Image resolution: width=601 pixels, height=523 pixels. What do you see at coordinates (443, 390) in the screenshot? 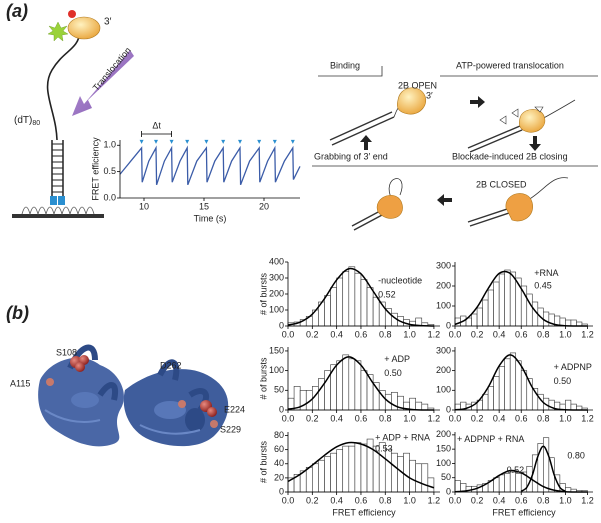
I see `y-tick-label: 100` at bounding box center [443, 390].